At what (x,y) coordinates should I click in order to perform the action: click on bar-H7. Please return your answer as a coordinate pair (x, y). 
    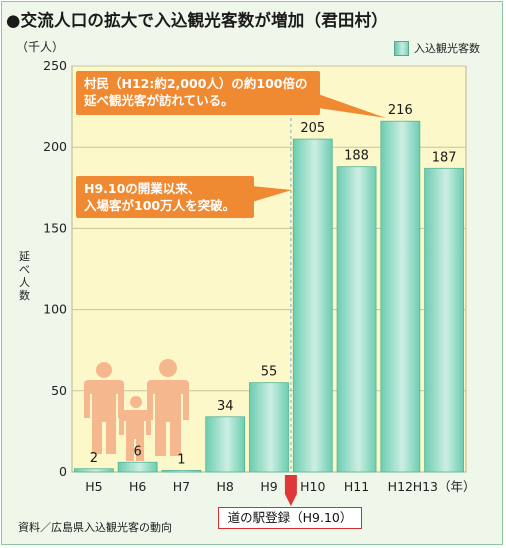
    Looking at the image, I should click on (181, 471).